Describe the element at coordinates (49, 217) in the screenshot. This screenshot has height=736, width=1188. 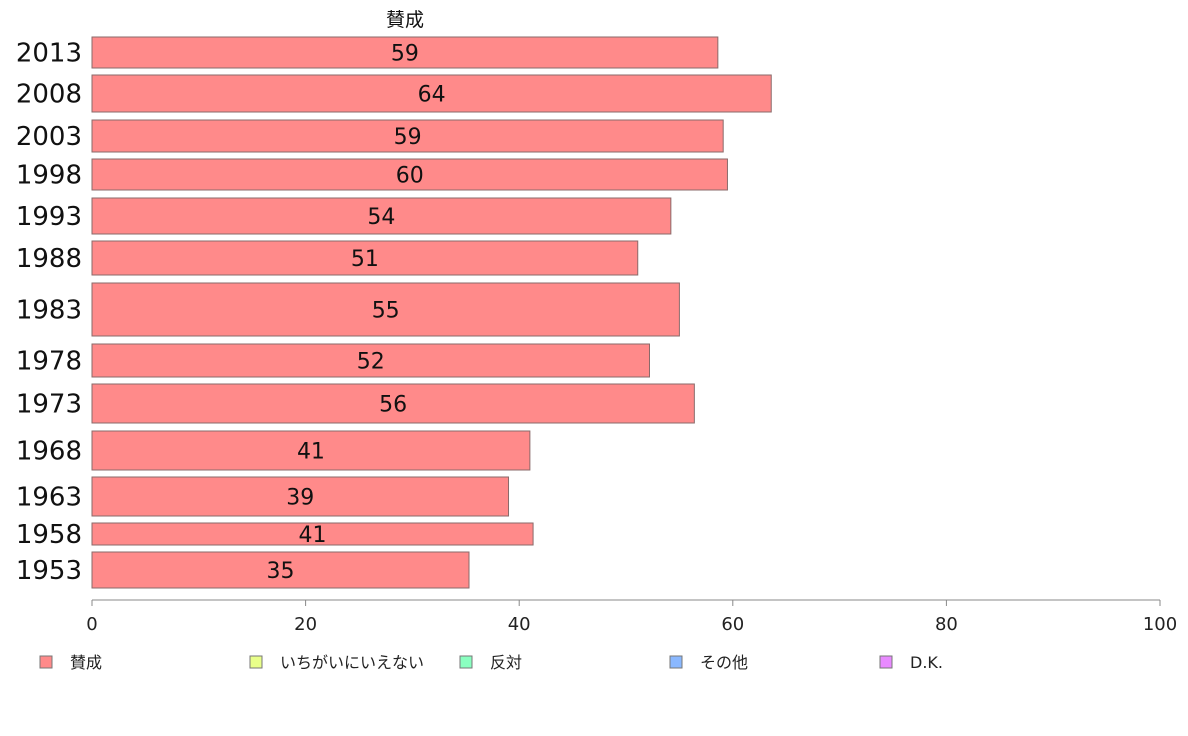
I see `category-label-1993: 1993` at that location.